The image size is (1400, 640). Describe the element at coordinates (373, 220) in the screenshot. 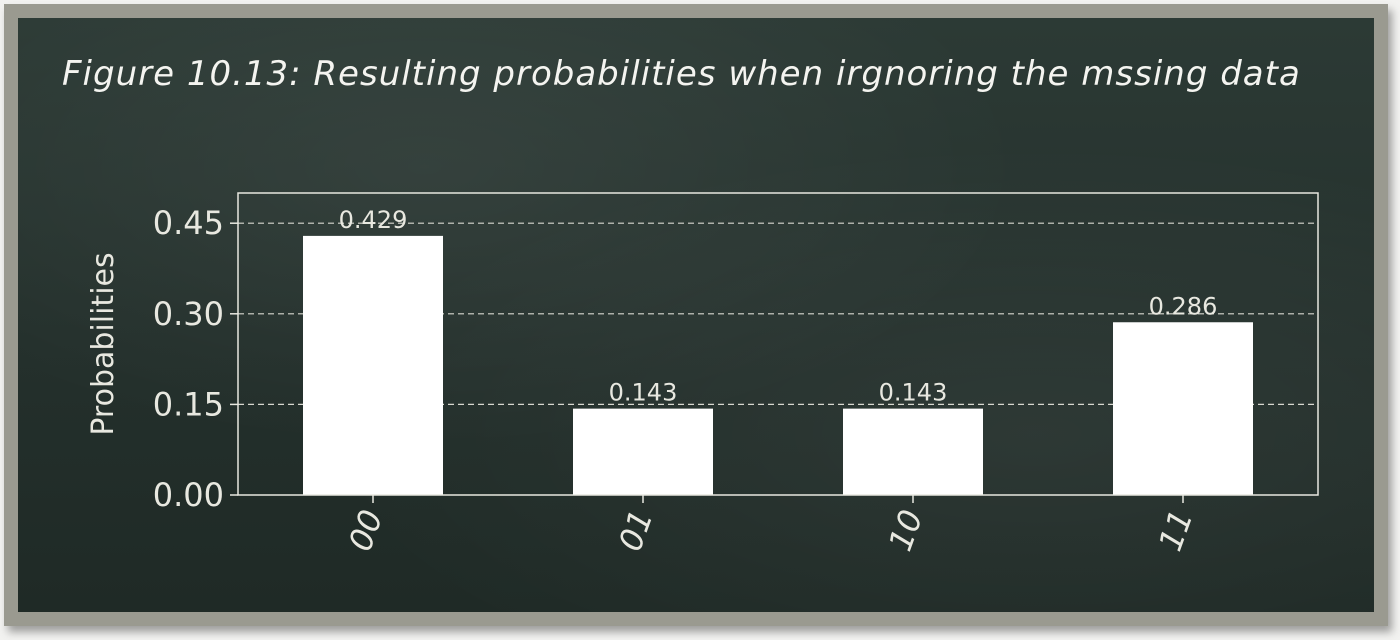

I see `value-label-00: 0.429` at that location.